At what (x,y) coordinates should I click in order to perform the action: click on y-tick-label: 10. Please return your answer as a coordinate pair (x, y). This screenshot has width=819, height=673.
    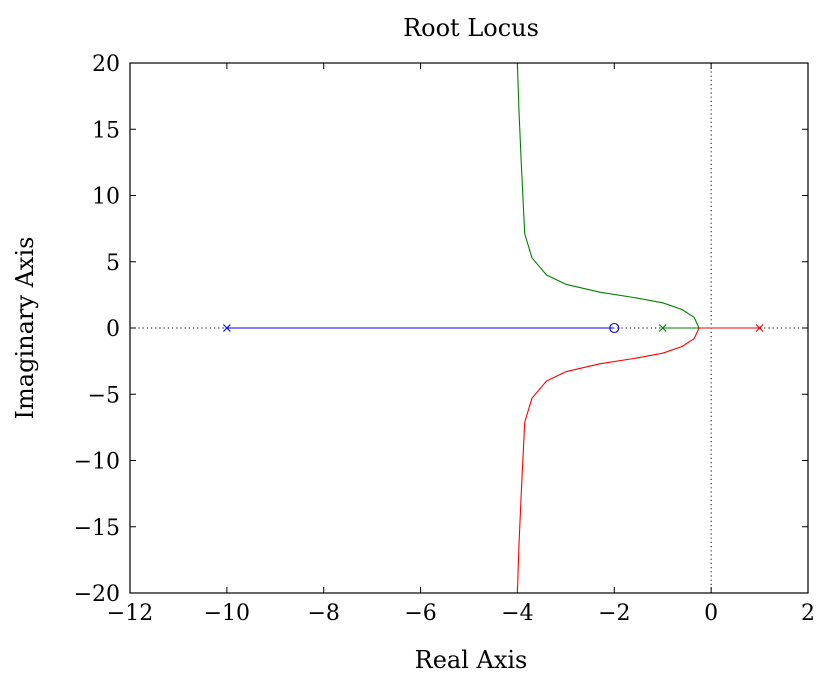
    Looking at the image, I should click on (106, 197).